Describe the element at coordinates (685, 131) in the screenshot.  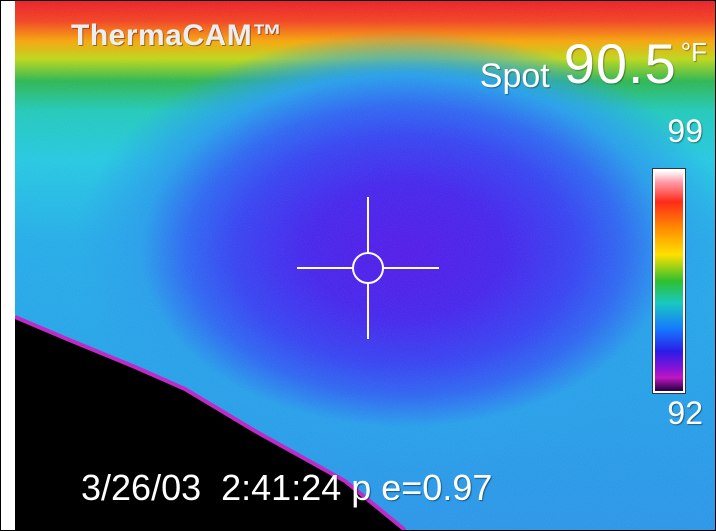
I see `scale-max-label: 99` at that location.